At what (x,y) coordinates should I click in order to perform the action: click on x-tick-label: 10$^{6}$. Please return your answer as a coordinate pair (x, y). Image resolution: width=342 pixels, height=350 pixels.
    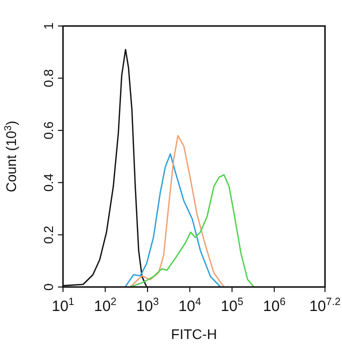
    Looking at the image, I should click on (274, 305).